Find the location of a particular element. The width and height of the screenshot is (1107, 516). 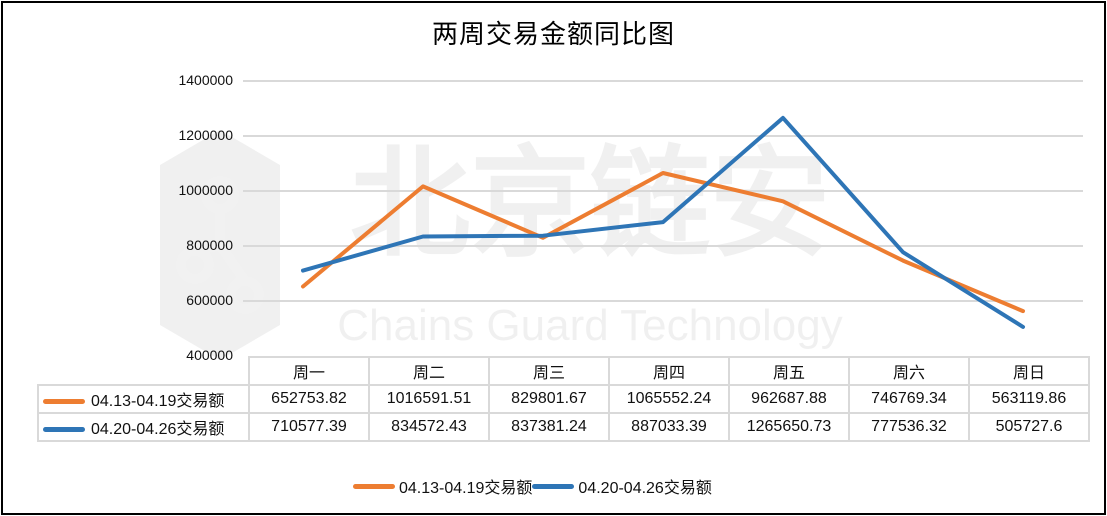

table-cell: 1065552.24 is located at coordinates (669, 399).